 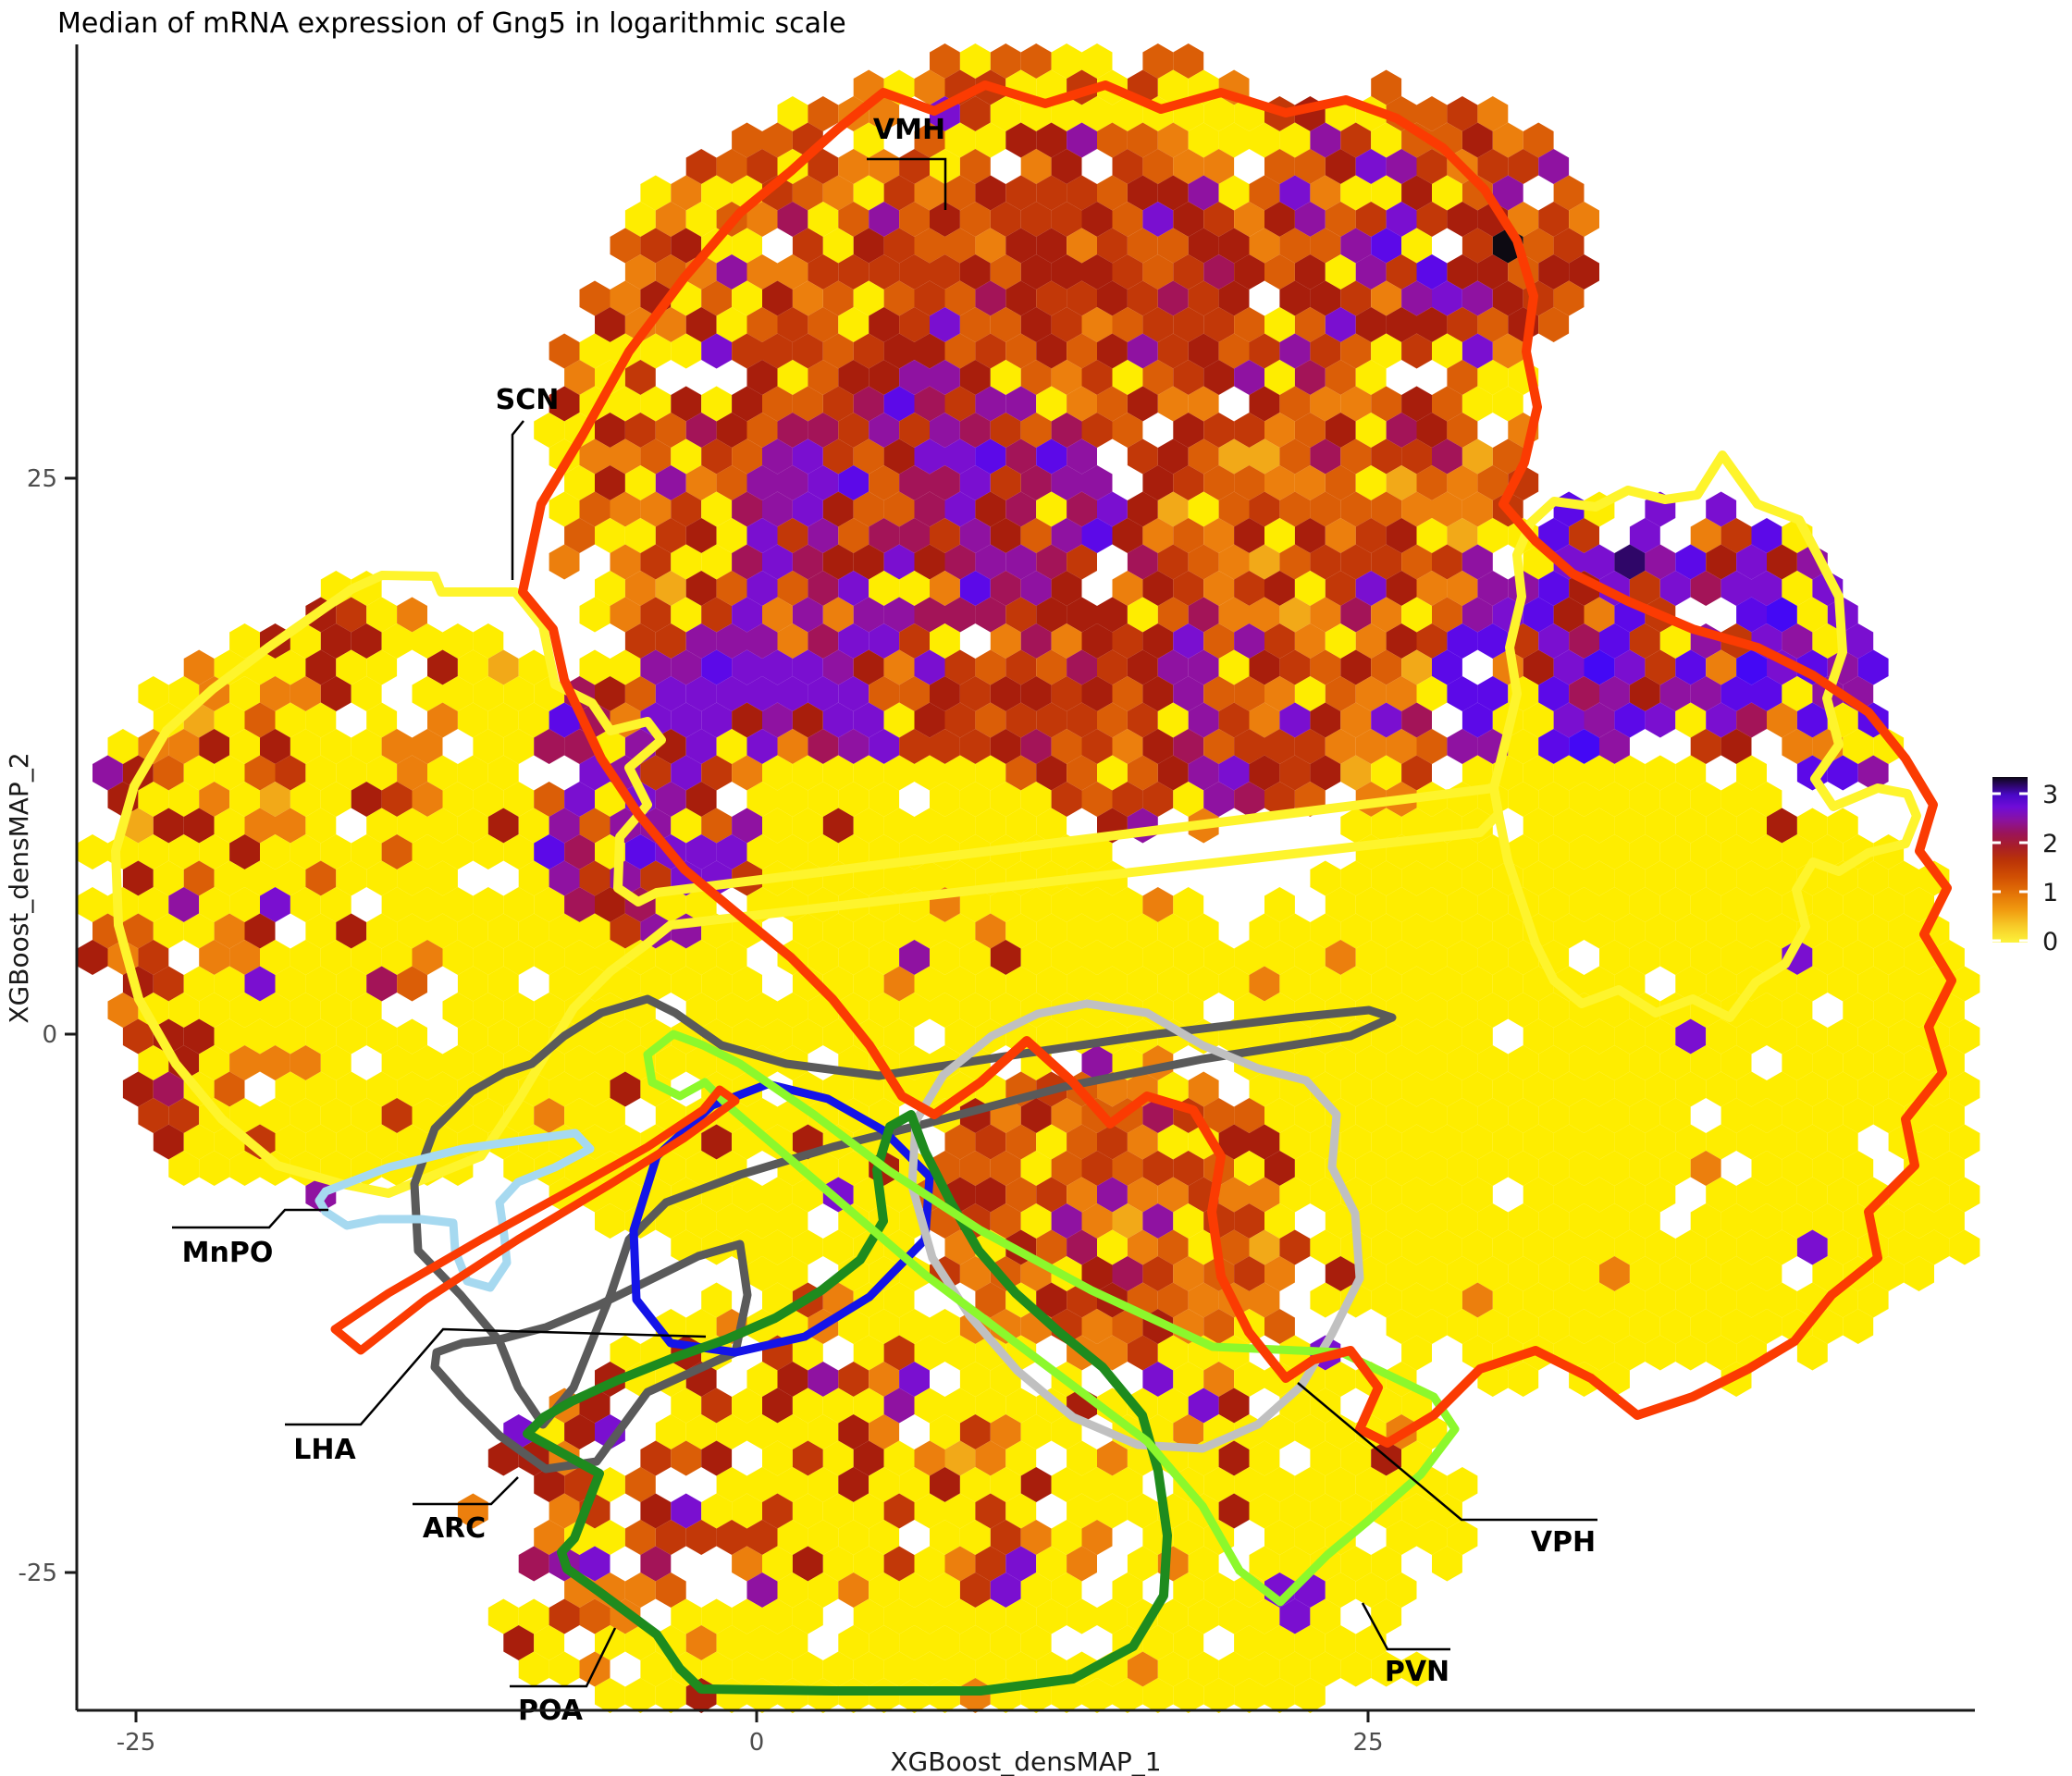 I want to click on region-outline-mnpo, so click(x=454, y=1210).